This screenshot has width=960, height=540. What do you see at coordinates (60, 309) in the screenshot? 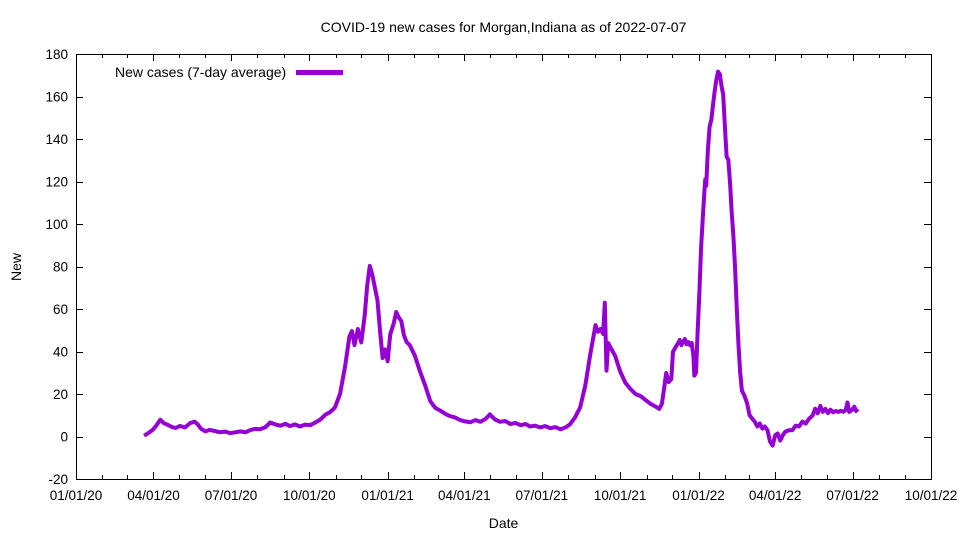
I see `y-tick-label: 60` at bounding box center [60, 309].